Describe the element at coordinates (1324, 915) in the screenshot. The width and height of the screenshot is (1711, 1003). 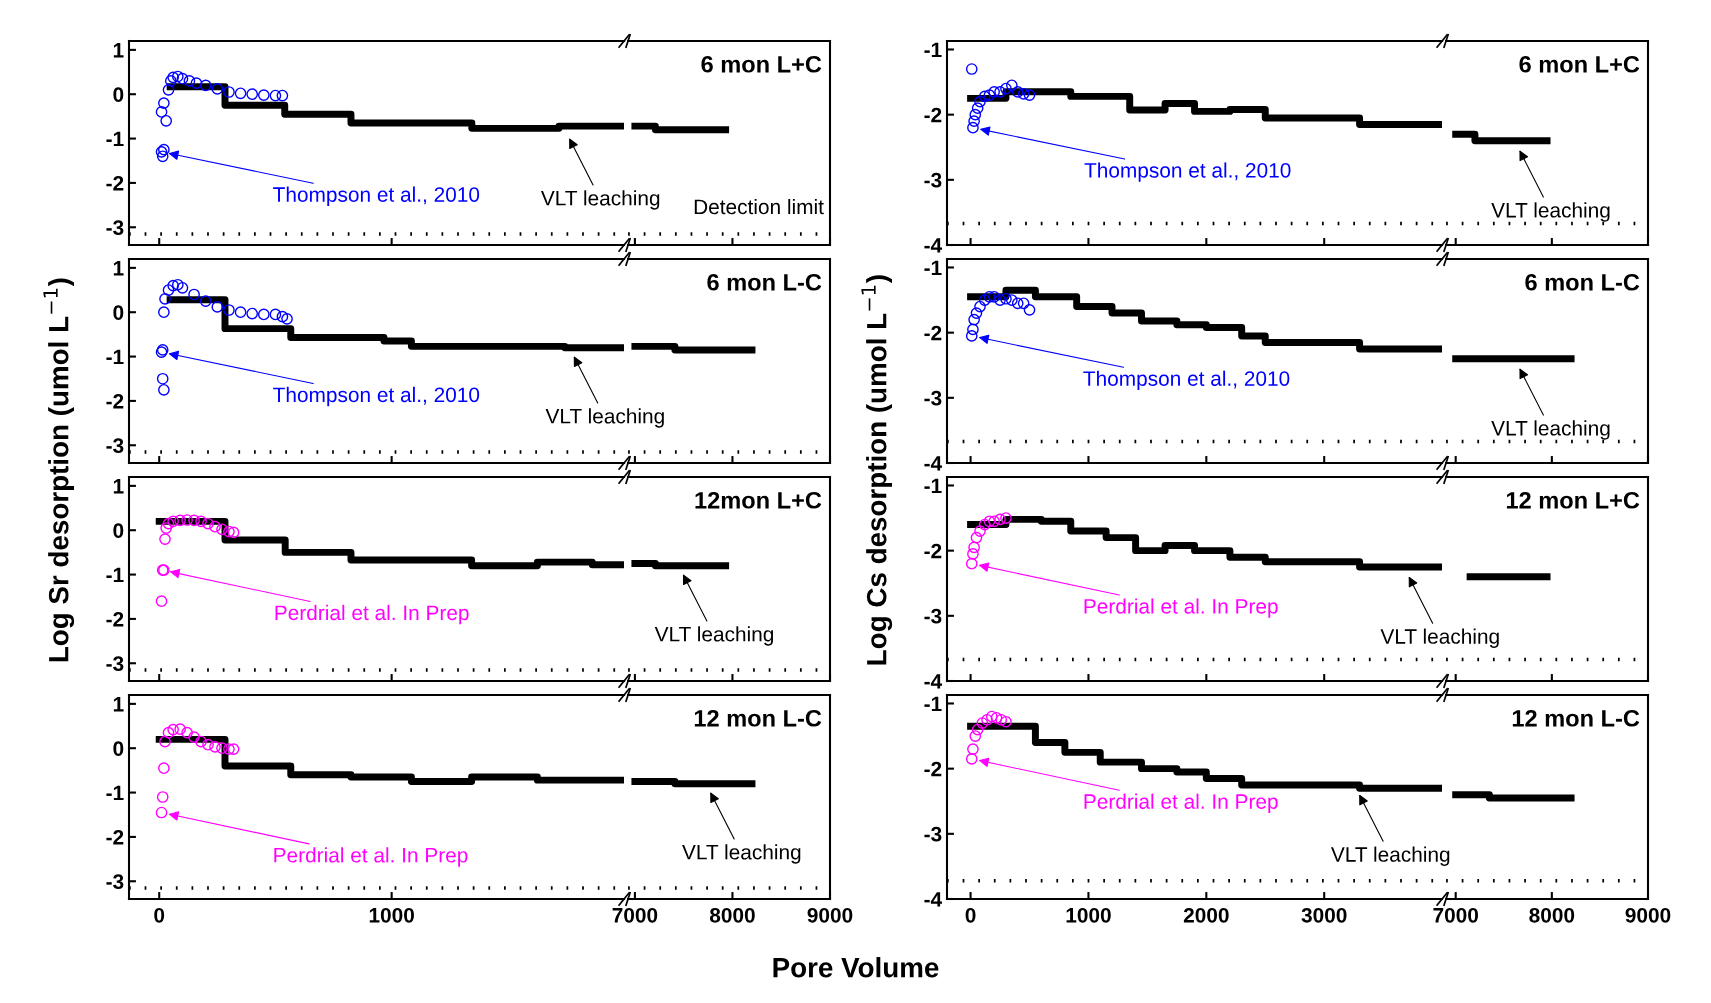
I see `x-tick-label: 3000` at that location.